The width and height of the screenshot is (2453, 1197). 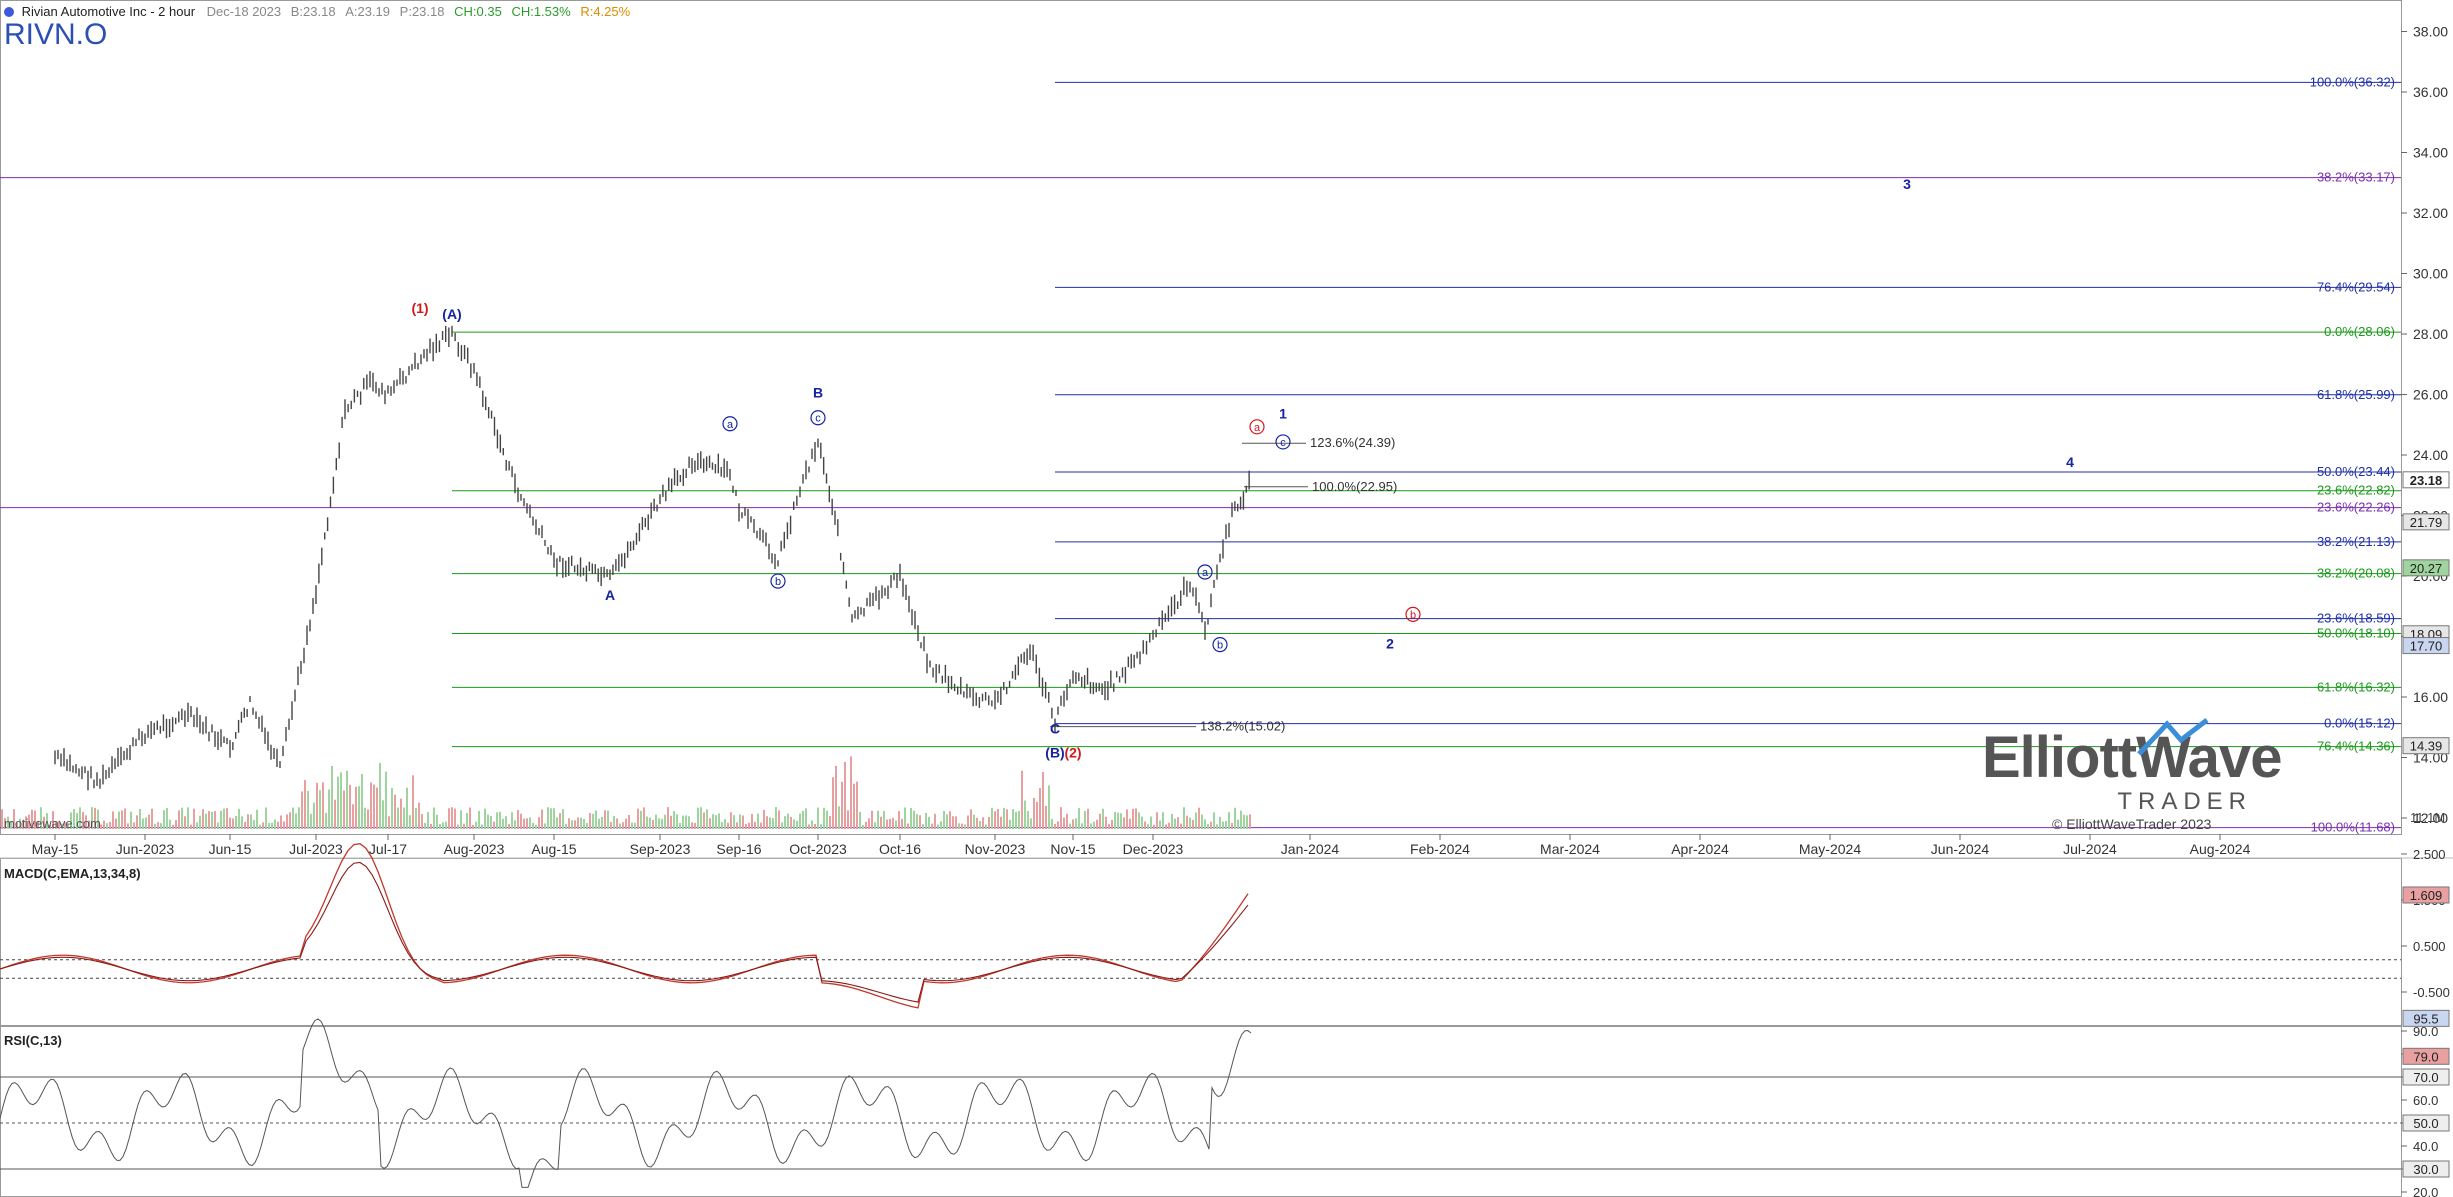 What do you see at coordinates (1352, 442) in the screenshot?
I see `extension-label: 123.6%(24.39)` at bounding box center [1352, 442].